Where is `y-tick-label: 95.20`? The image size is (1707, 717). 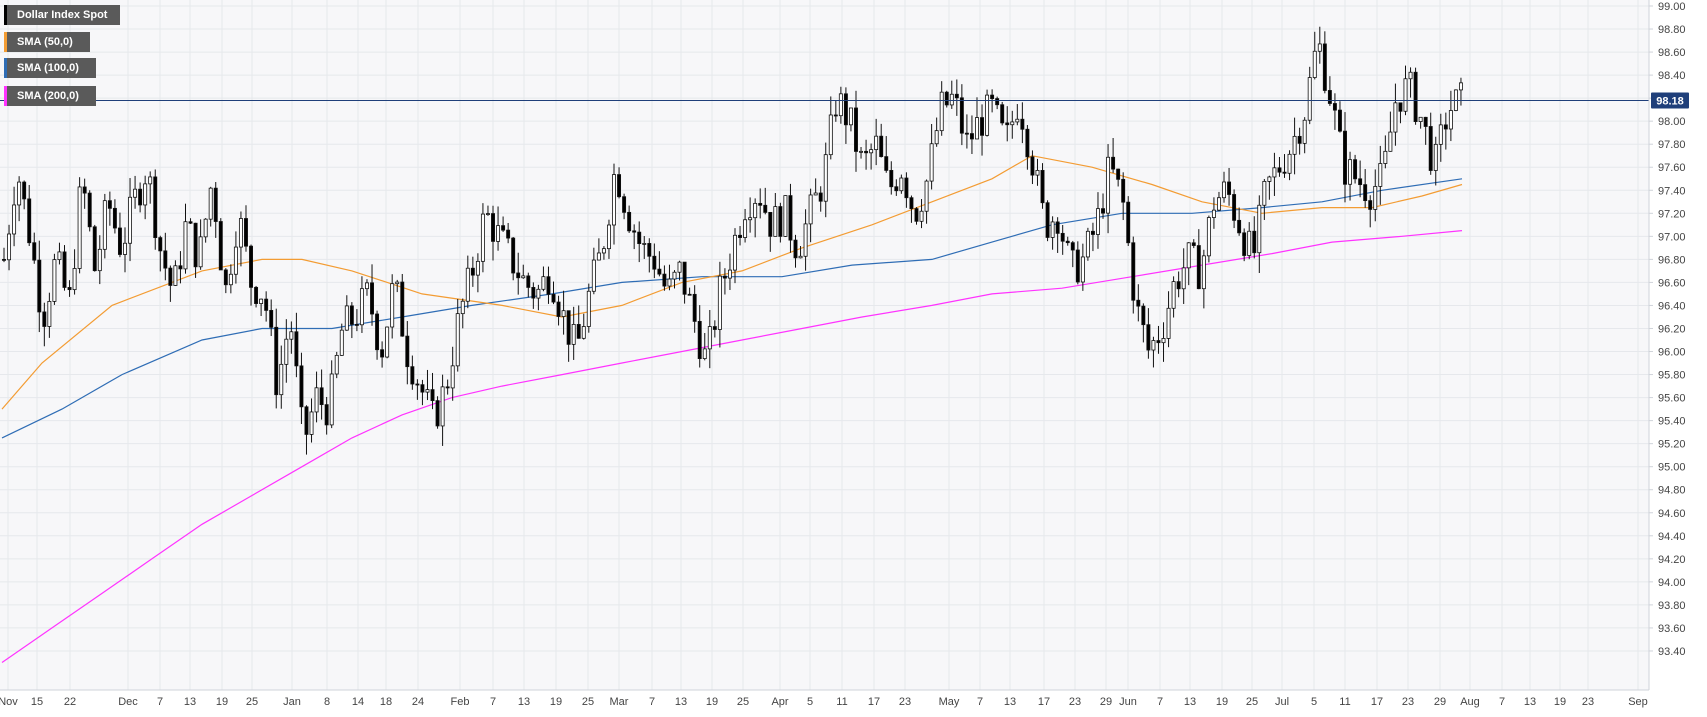
y-tick-label: 95.20 is located at coordinates (1672, 445).